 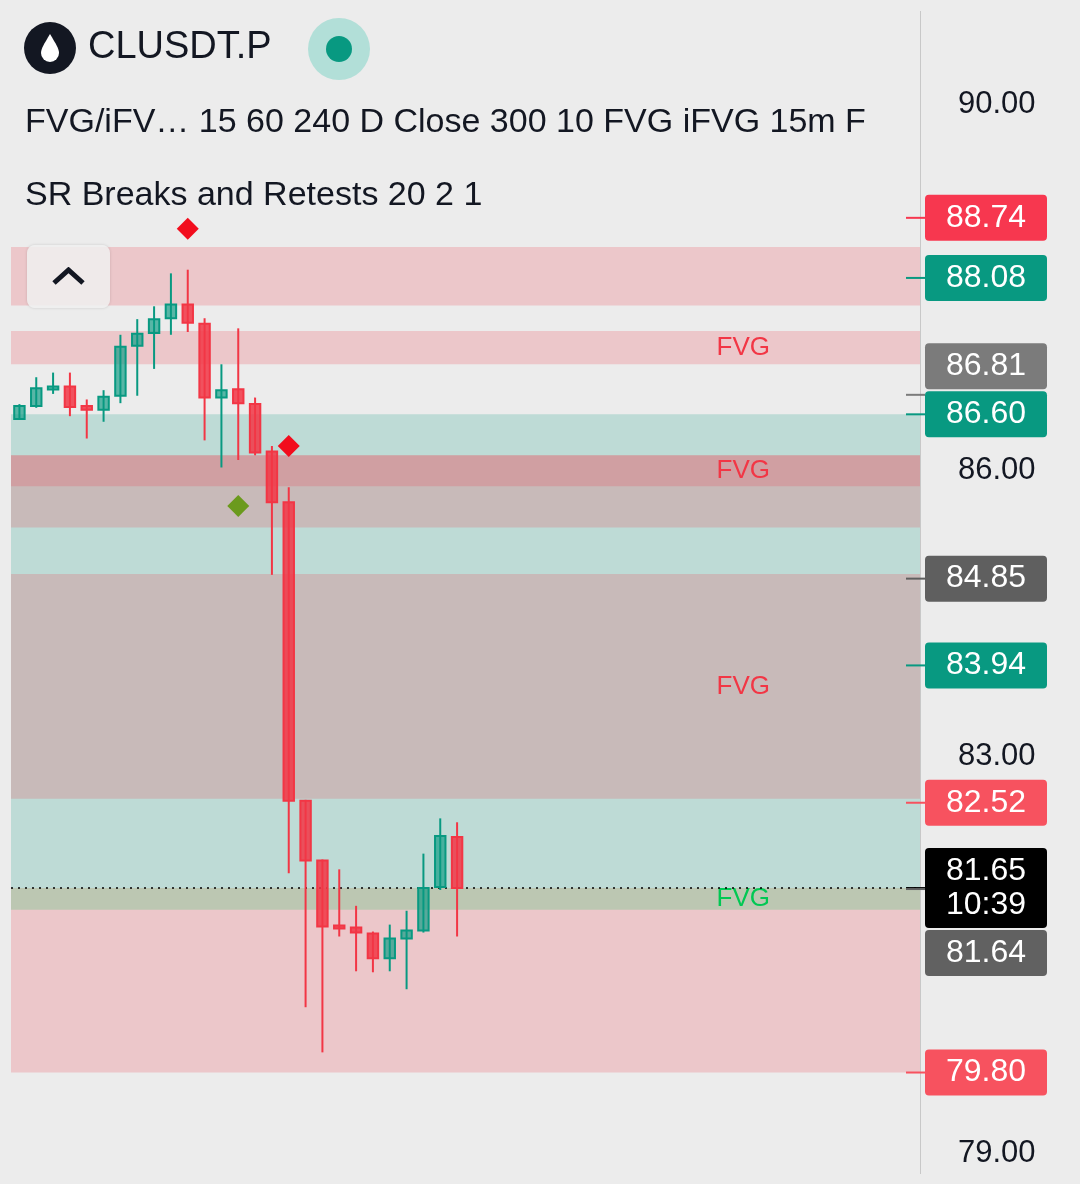 What do you see at coordinates (986, 663) in the screenshot?
I see `ref-line-label: 83.94` at bounding box center [986, 663].